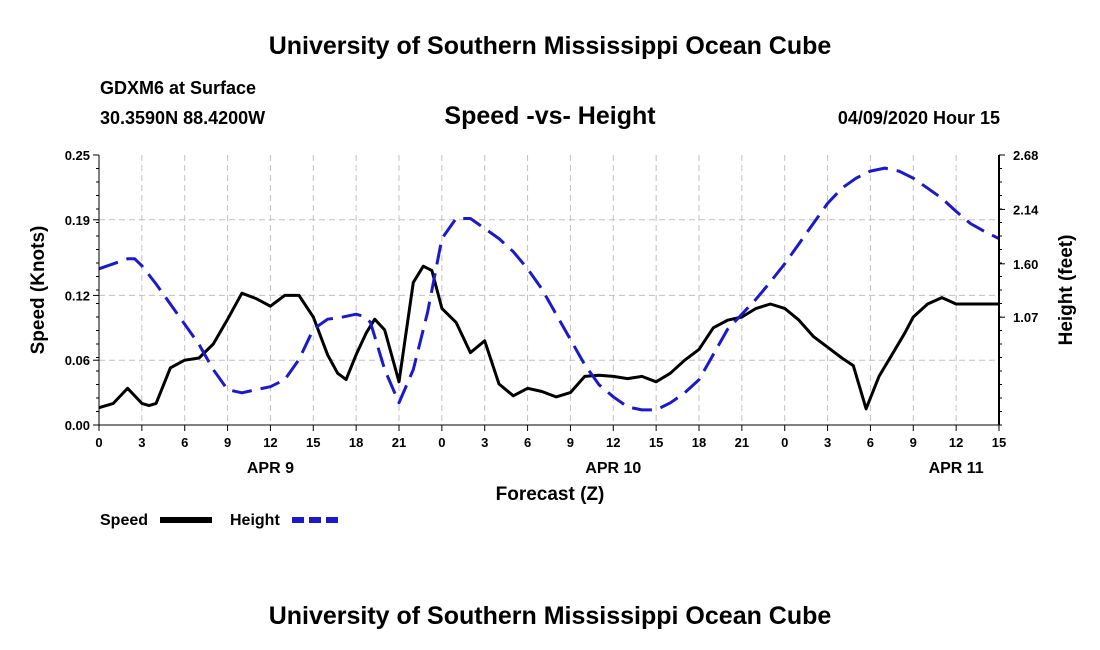 This screenshot has height=650, width=1100. I want to click on y-left-tick-label: 0.00, so click(77, 425).